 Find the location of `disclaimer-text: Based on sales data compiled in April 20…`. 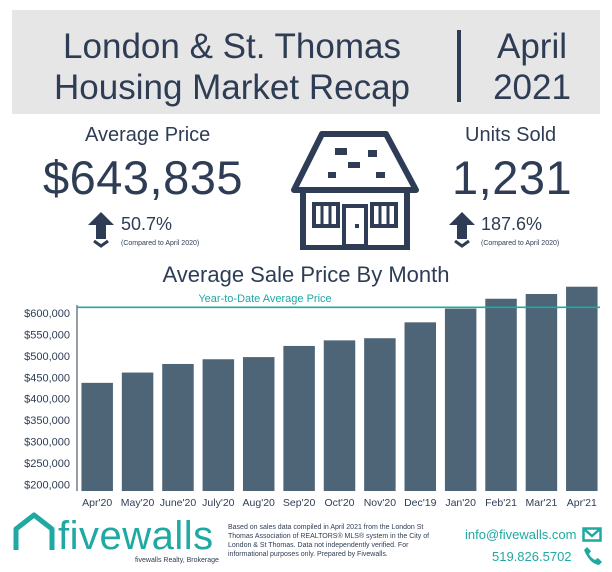

disclaimer-text: Based on sales data compiled in April 20… is located at coordinates (329, 541).